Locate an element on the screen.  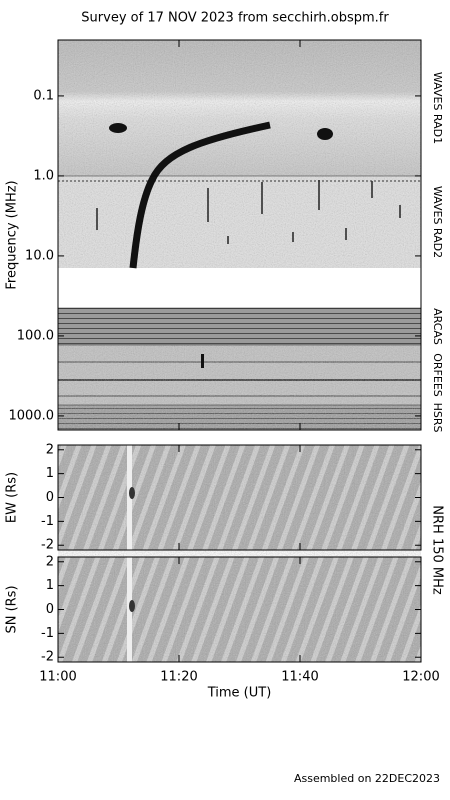
instrument-label: WAVES RAD1 is located at coordinates (437, 108).